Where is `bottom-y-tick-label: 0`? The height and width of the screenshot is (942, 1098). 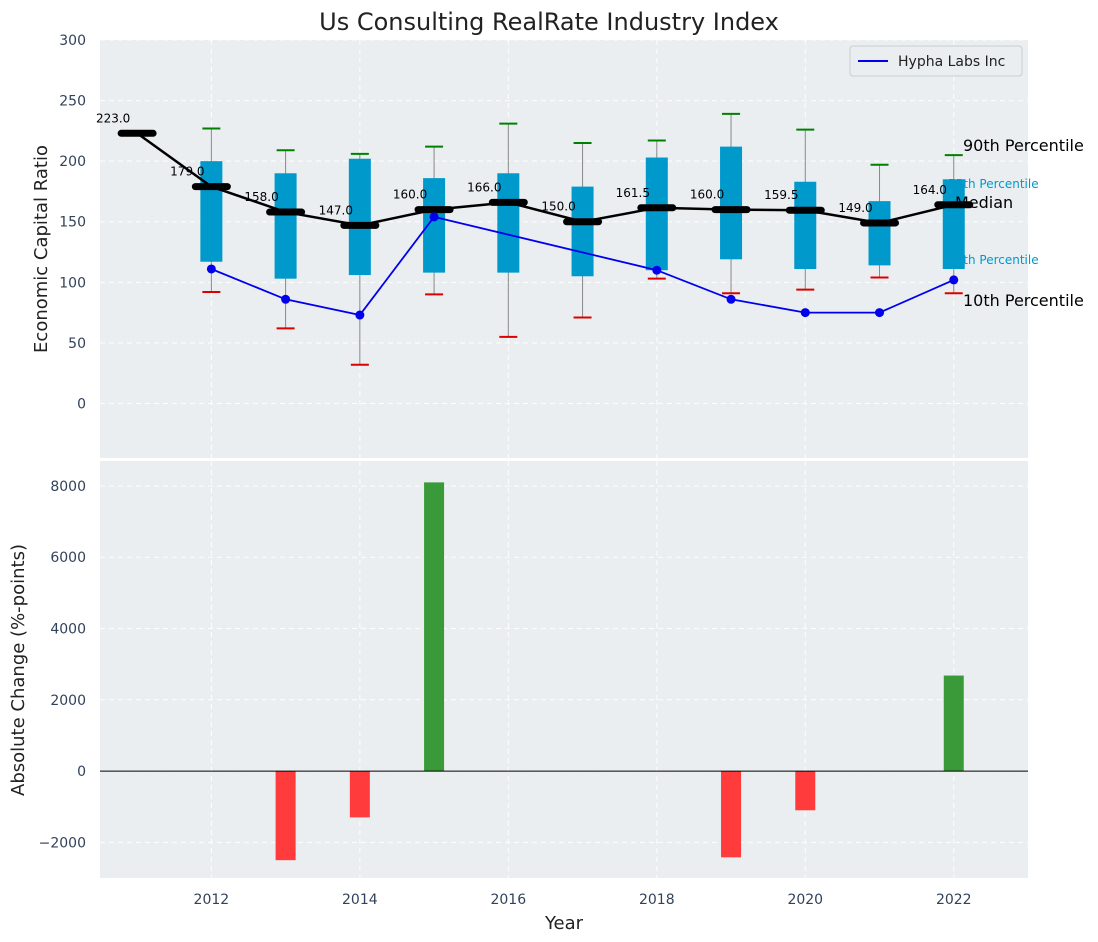 bottom-y-tick-label: 0 is located at coordinates (81, 772).